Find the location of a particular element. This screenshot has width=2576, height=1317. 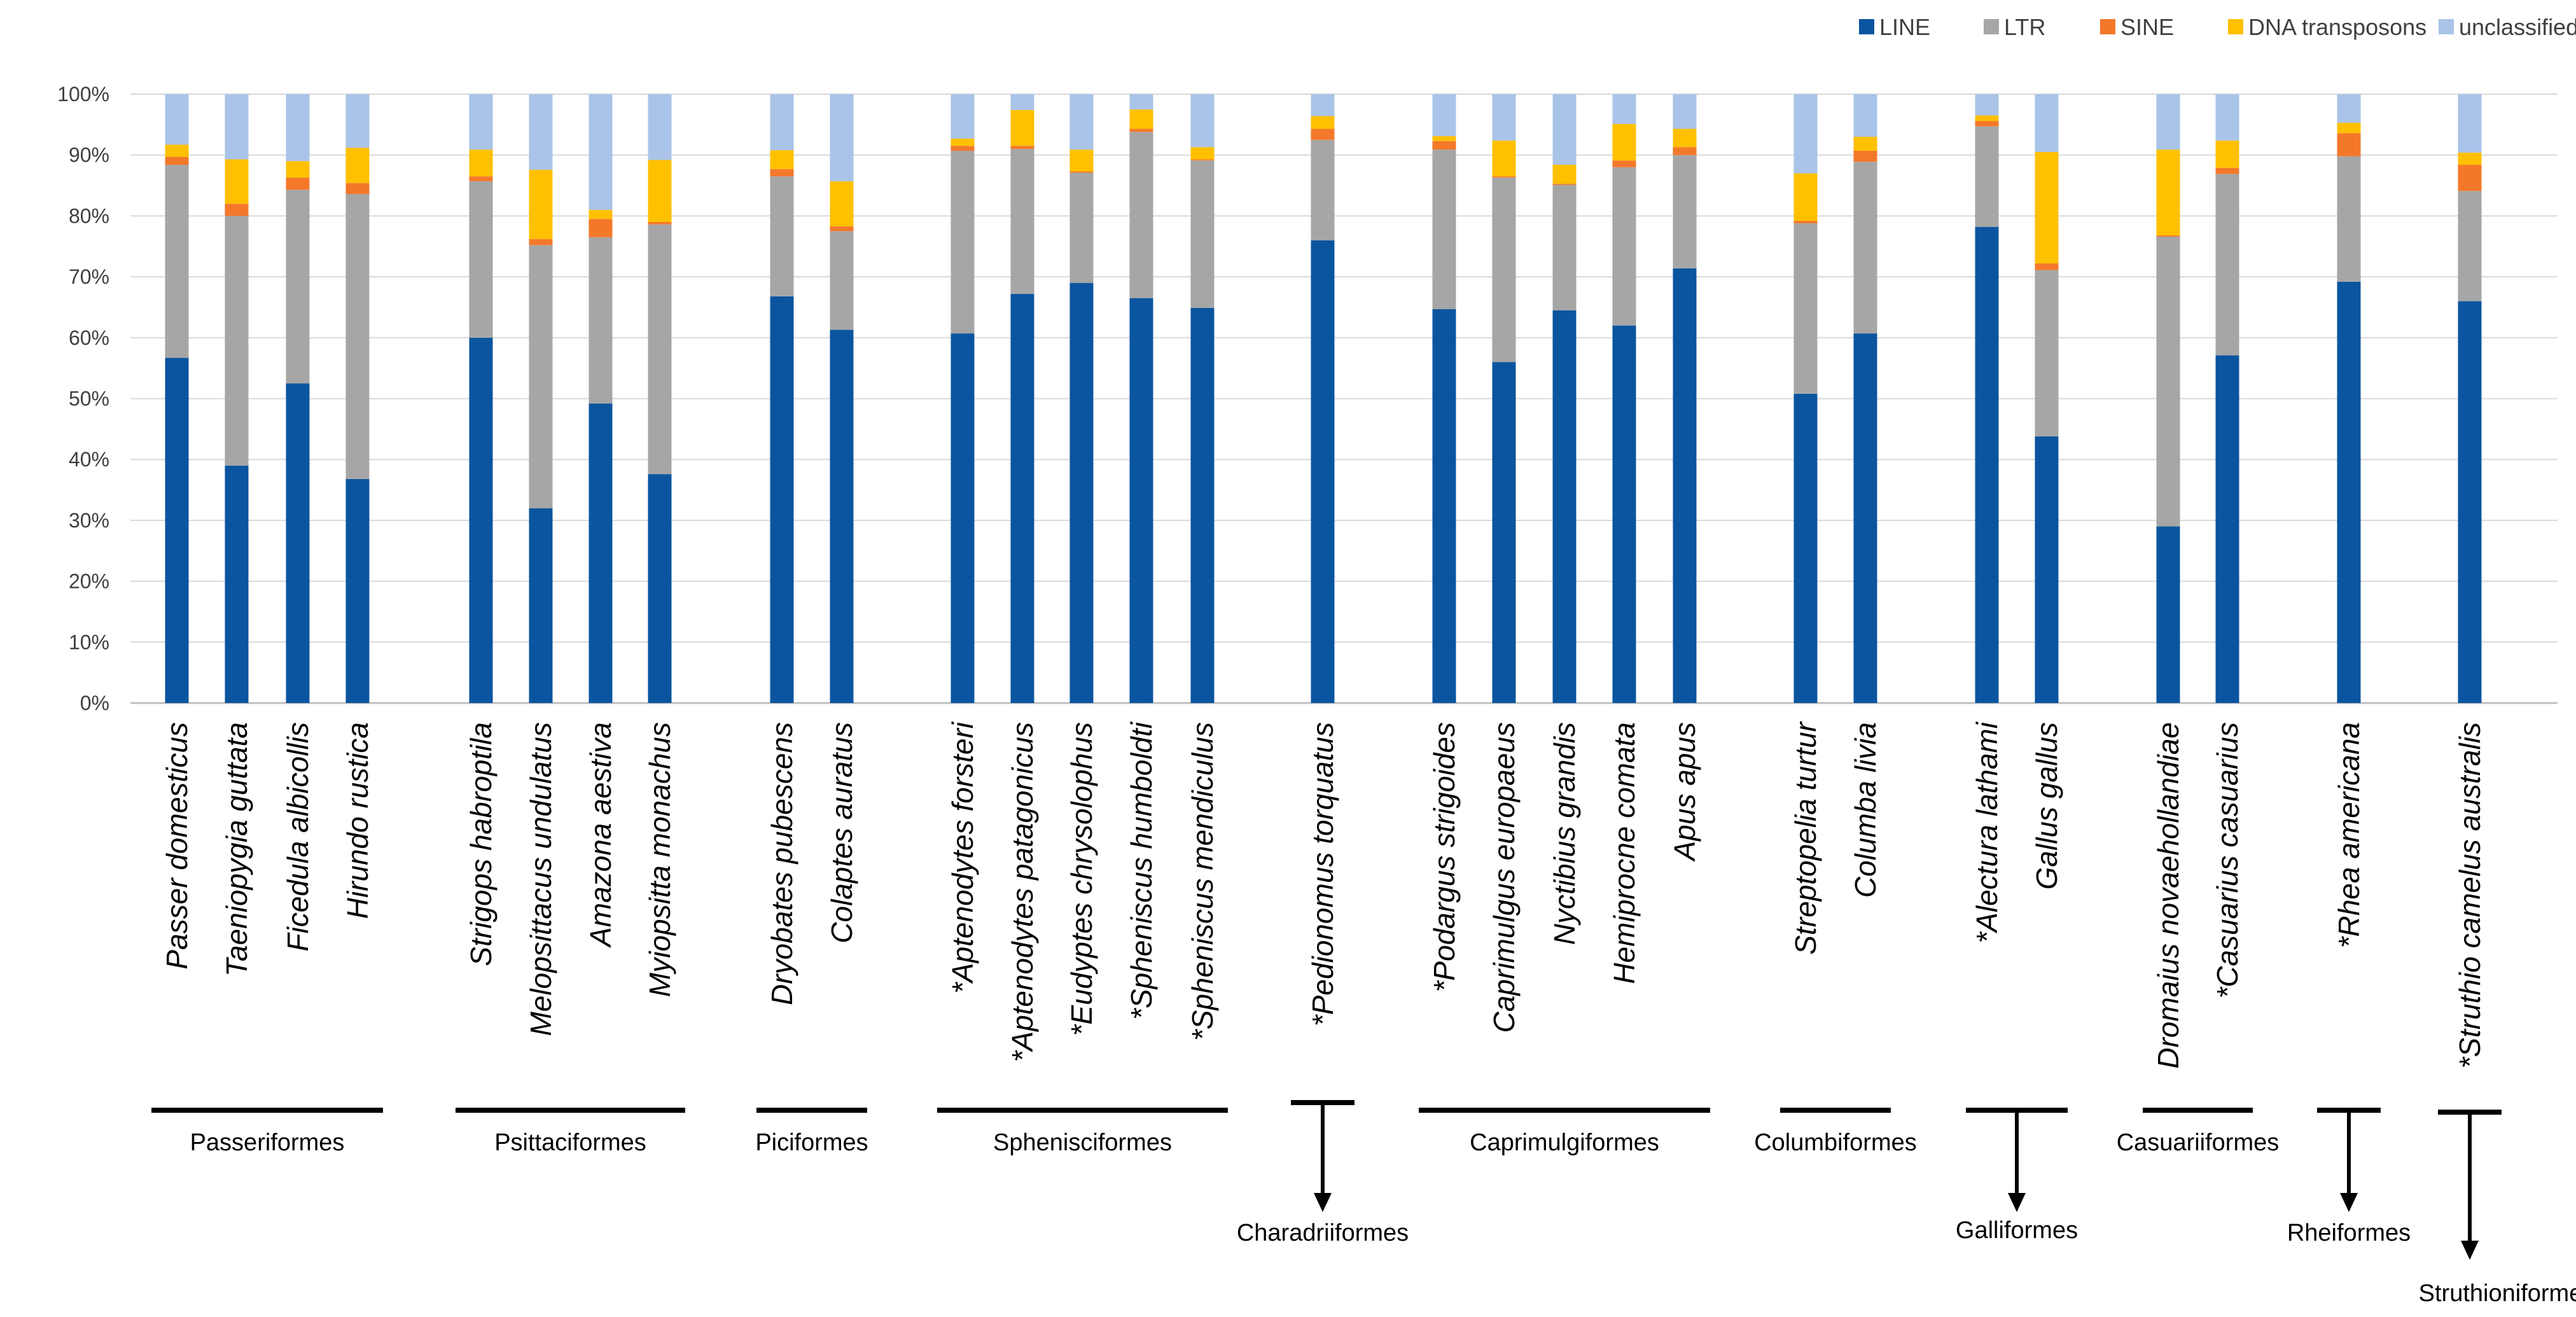

bar-sine-hirundo-rustica is located at coordinates (357, 188).